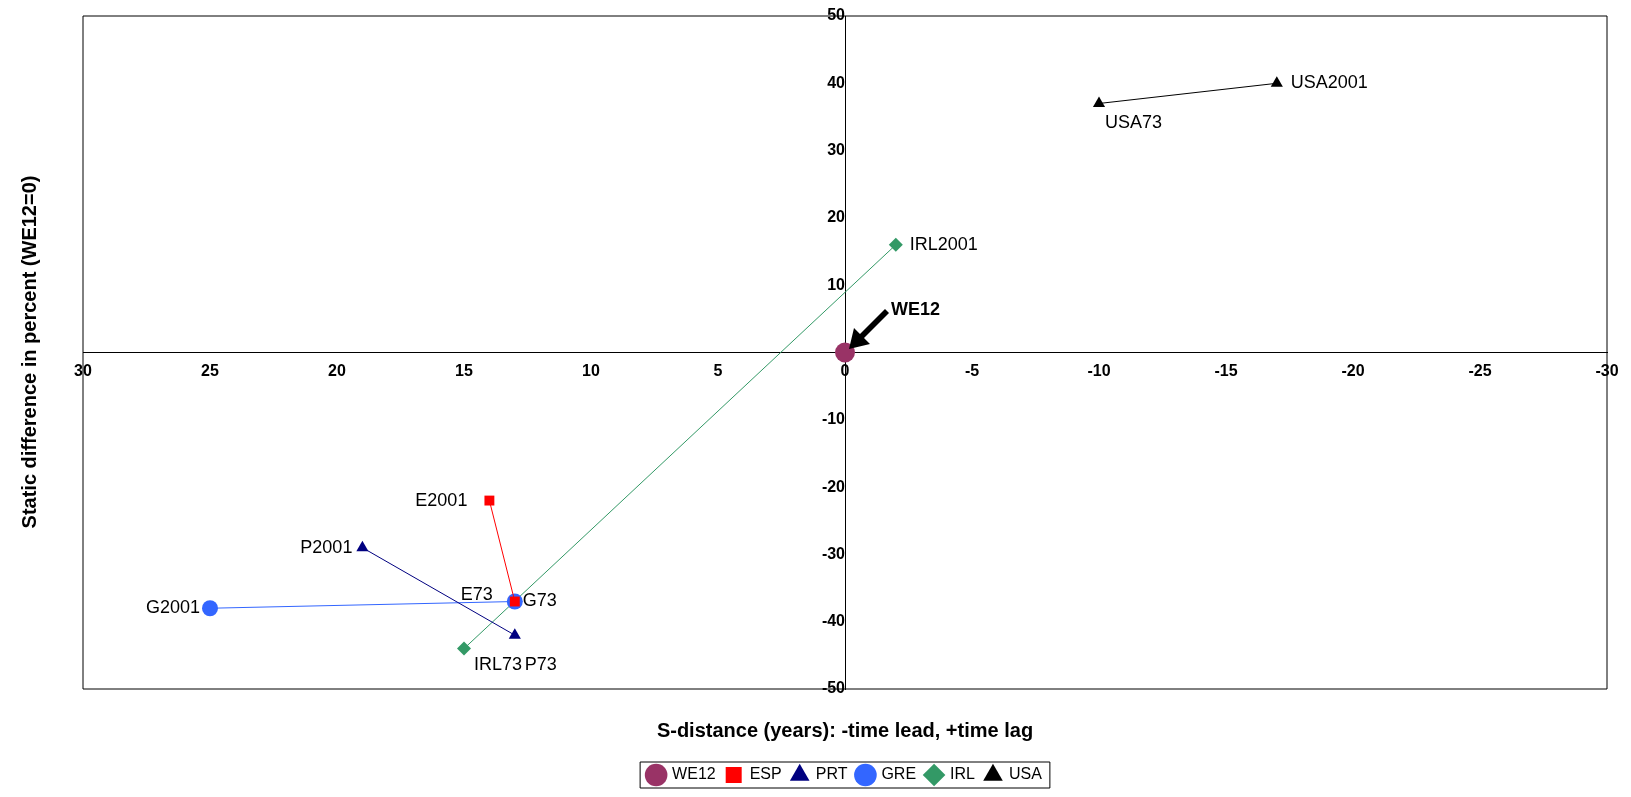  I want to click on legend-label: PRT, so click(831, 774).